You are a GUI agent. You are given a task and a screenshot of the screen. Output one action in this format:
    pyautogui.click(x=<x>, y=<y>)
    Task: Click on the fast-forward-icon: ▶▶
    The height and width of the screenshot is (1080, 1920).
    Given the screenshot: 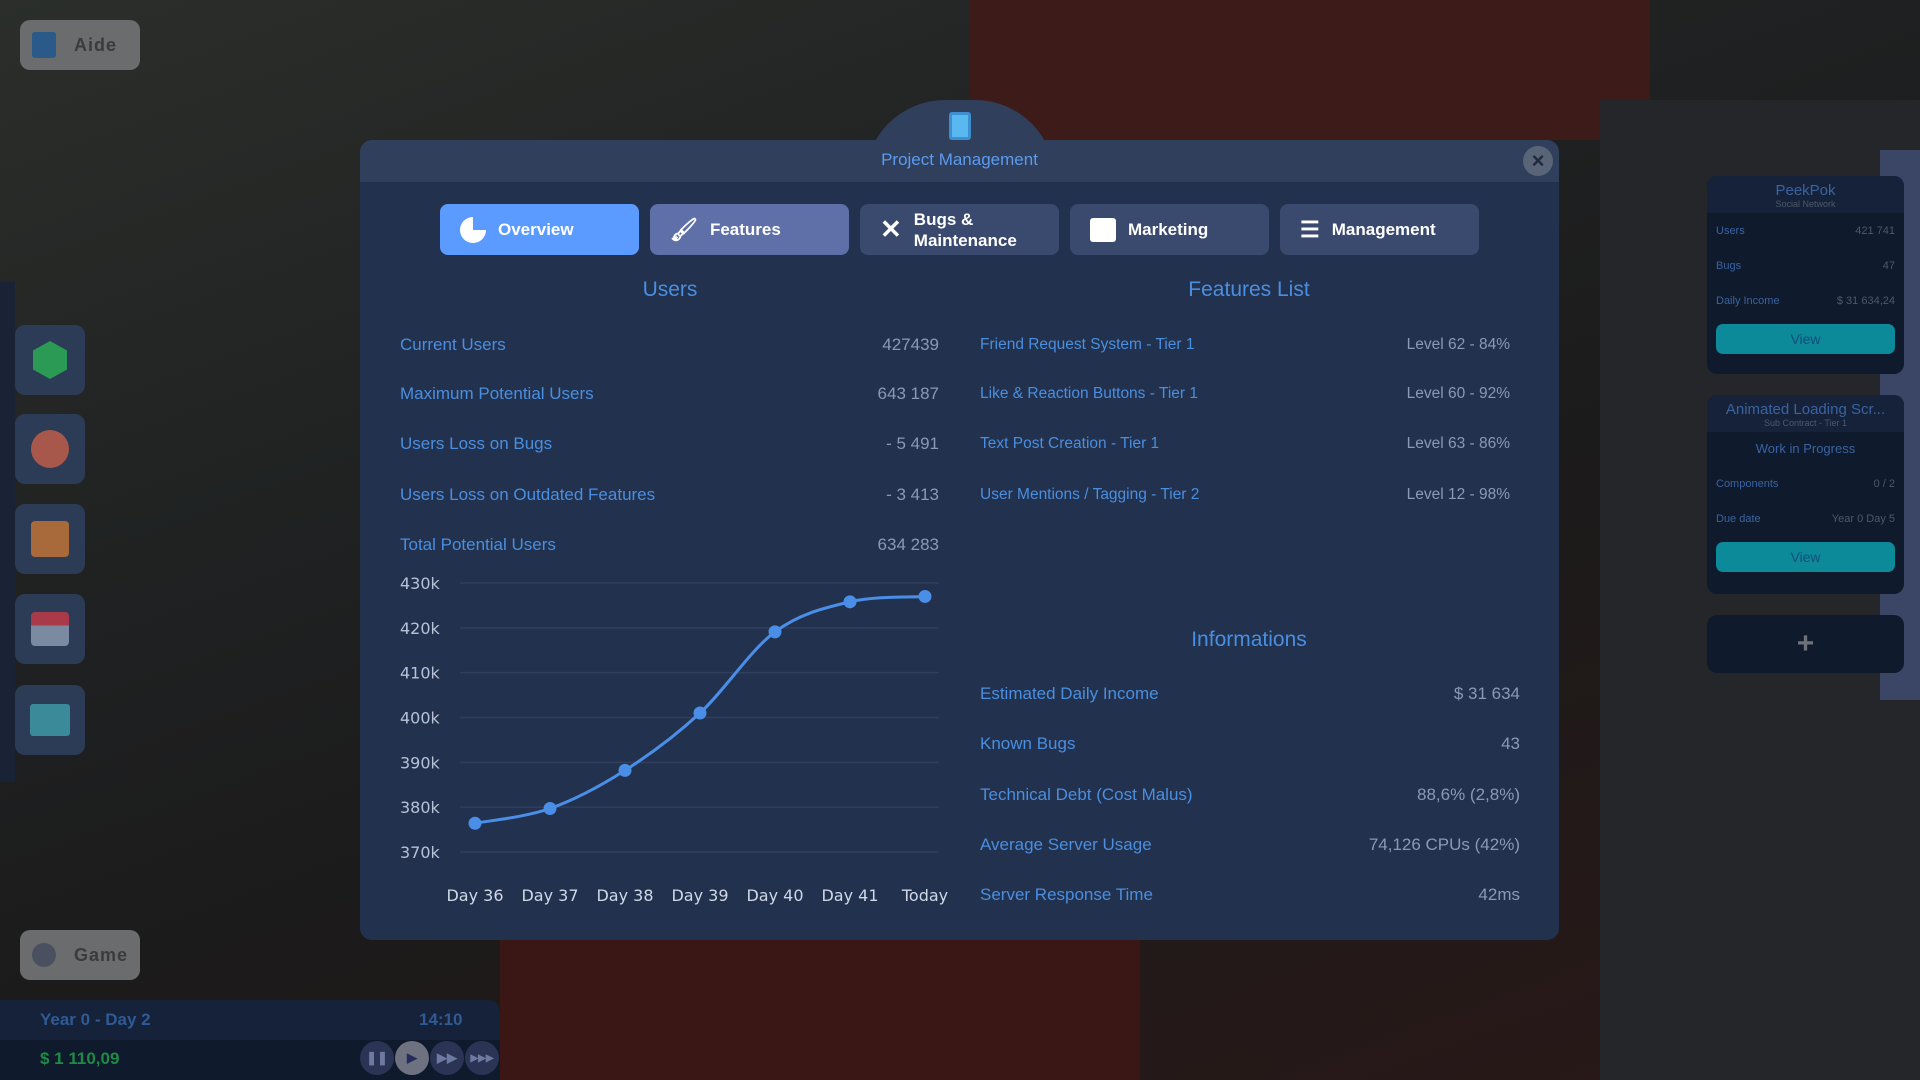 What is the action you would take?
    pyautogui.click(x=447, y=1057)
    